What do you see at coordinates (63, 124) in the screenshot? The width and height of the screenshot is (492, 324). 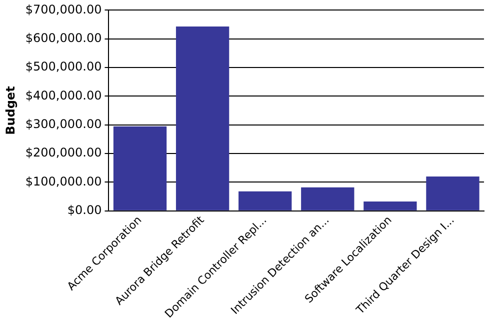 I see `y-tick-label: $300,000.00` at bounding box center [63, 124].